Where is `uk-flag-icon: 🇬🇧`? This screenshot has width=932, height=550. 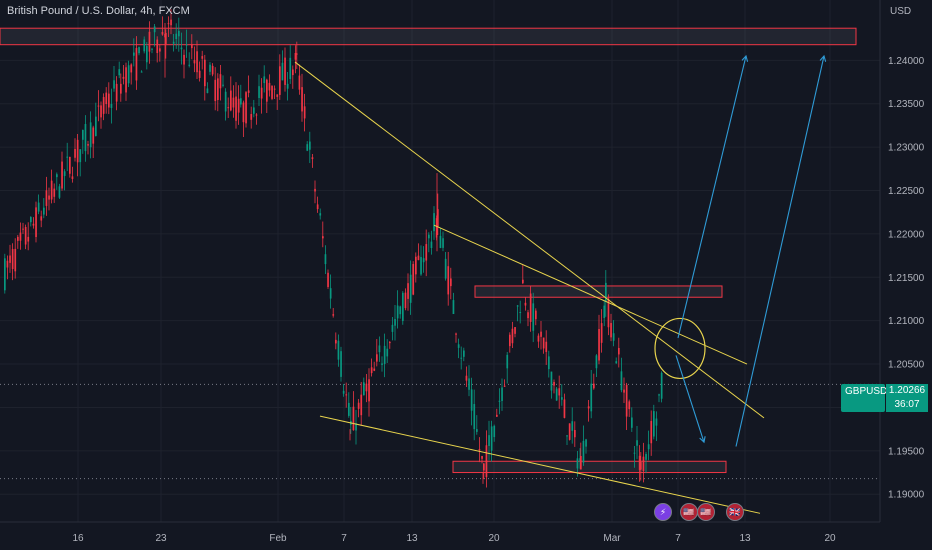 uk-flag-icon: 🇬🇧 is located at coordinates (735, 512).